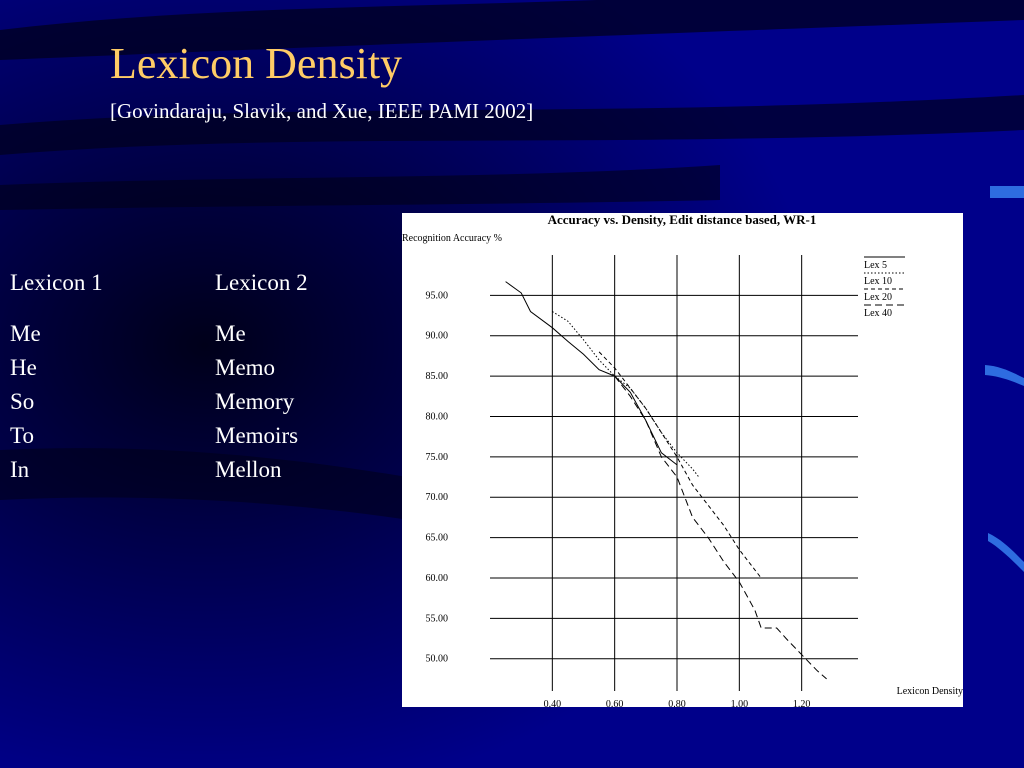 The height and width of the screenshot is (768, 1024). Describe the element at coordinates (248, 469) in the screenshot. I see `lexicon-word: Mellon` at that location.